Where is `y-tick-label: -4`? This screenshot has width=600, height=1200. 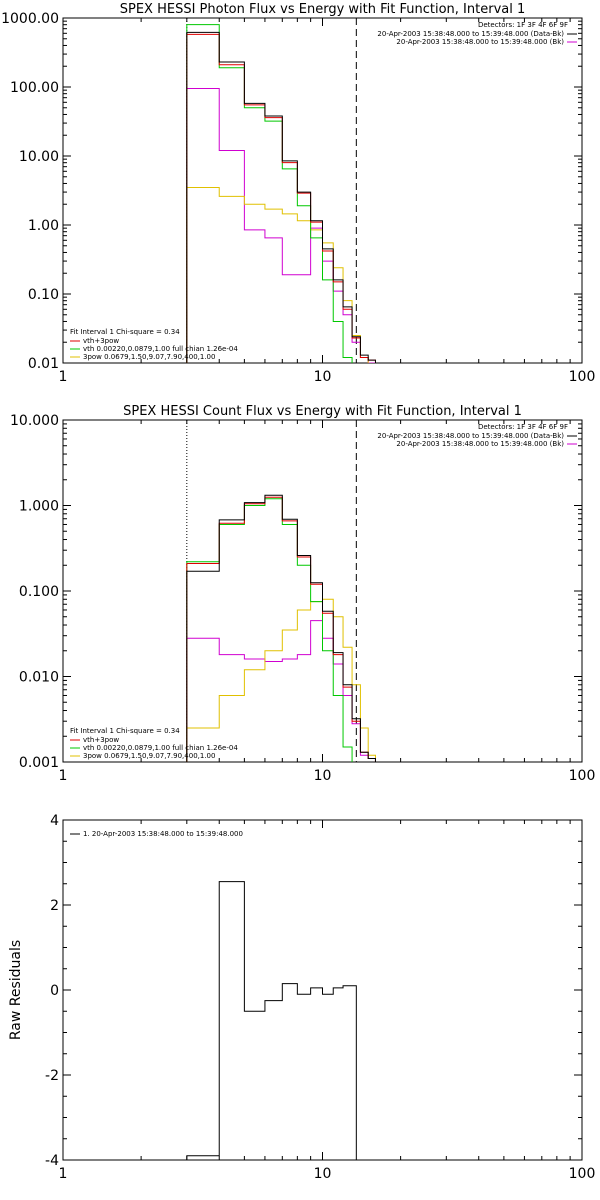
y-tick-label: -4 is located at coordinates (52, 1161).